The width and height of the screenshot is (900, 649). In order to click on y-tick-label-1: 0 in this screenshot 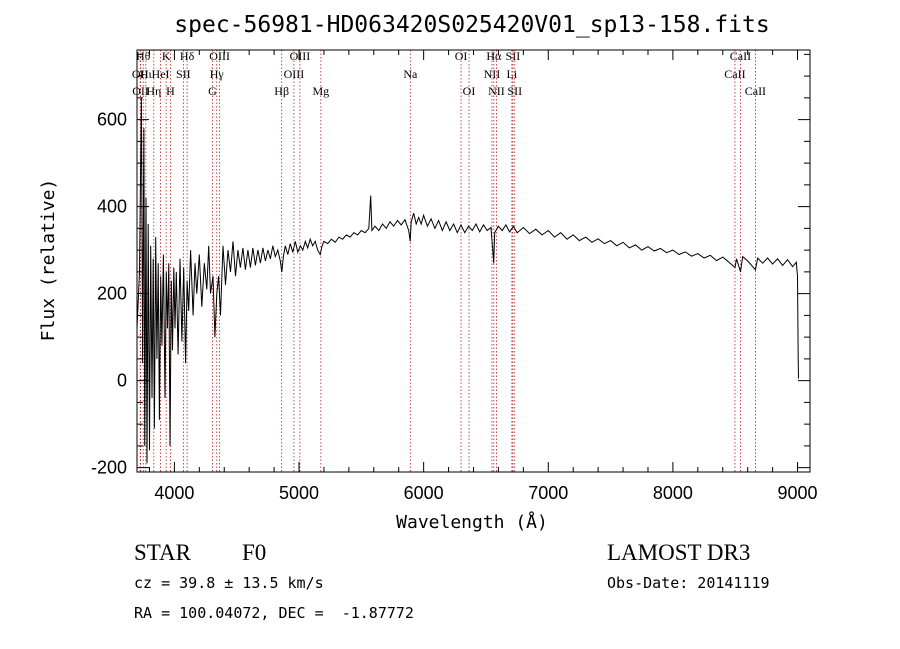, I will do `click(122, 381)`.